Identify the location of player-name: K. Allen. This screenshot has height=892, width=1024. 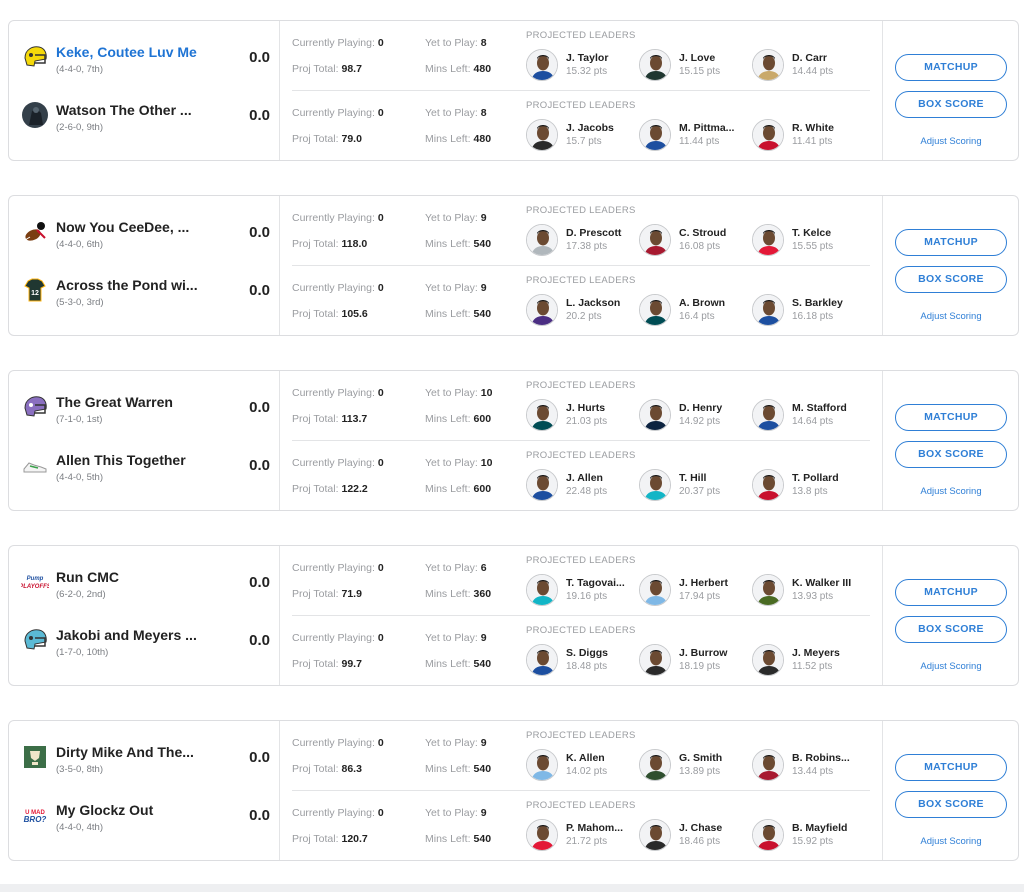
(585, 758).